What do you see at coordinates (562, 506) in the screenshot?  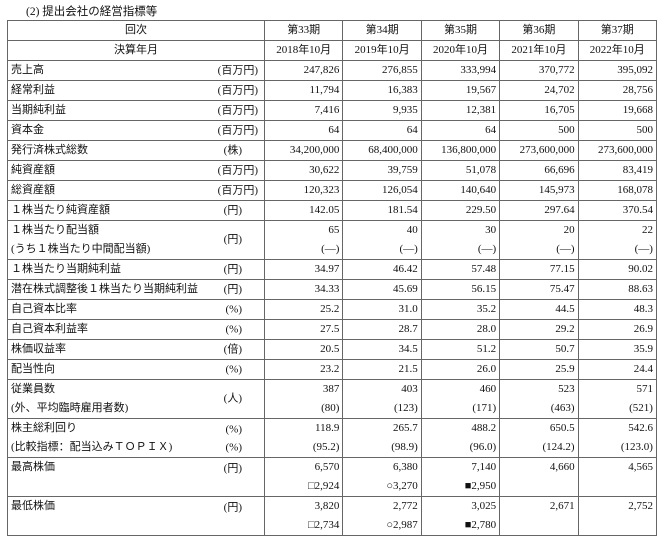 I see `value: 2,671` at bounding box center [562, 506].